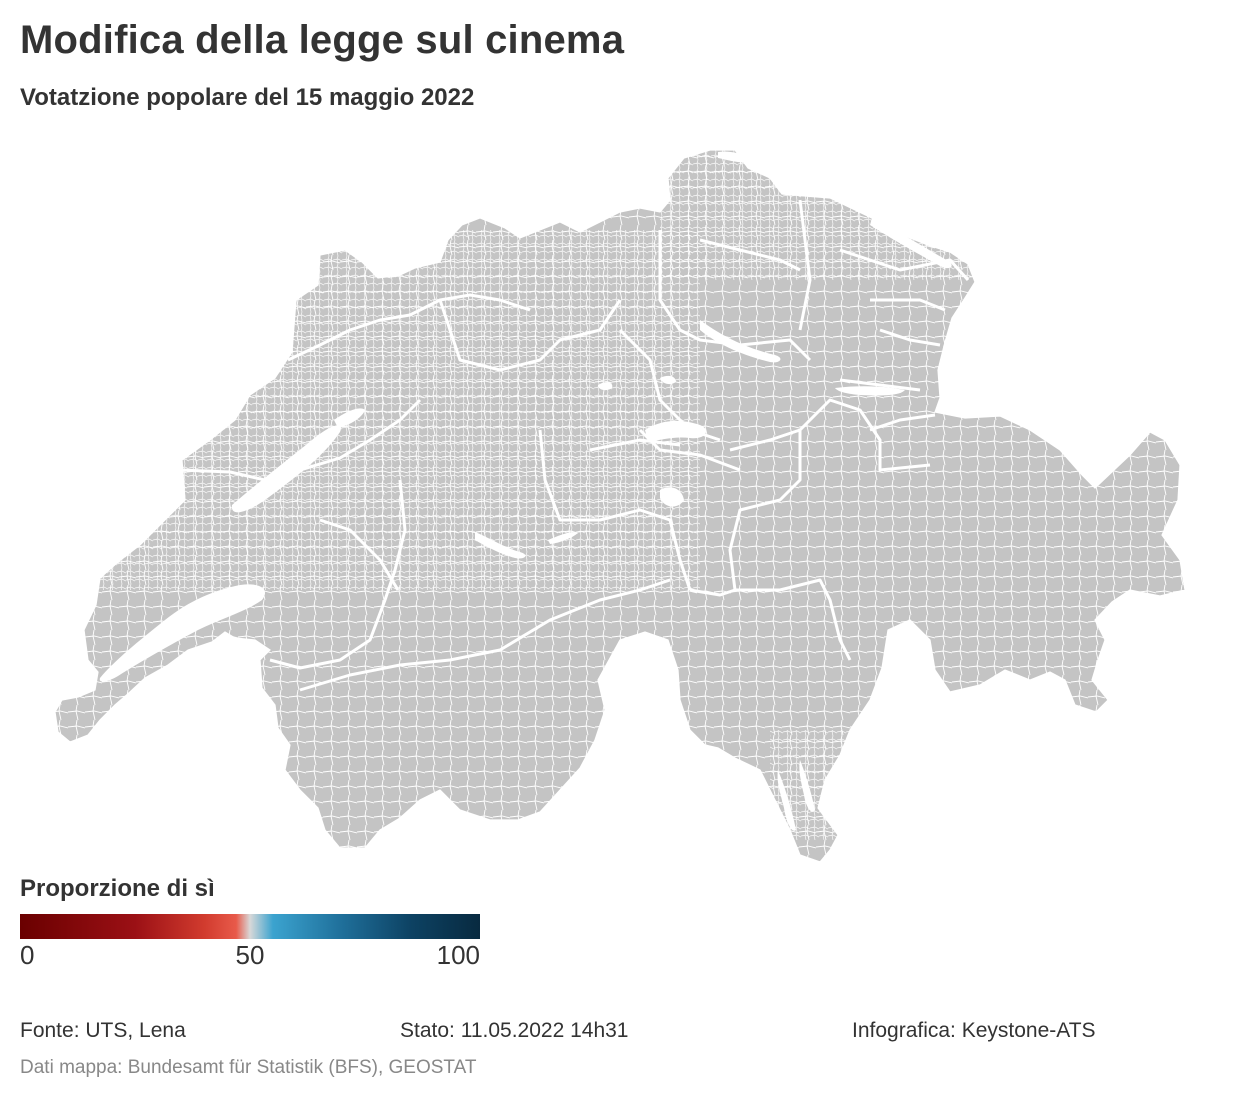  I want to click on lake-lugano, so click(807, 786).